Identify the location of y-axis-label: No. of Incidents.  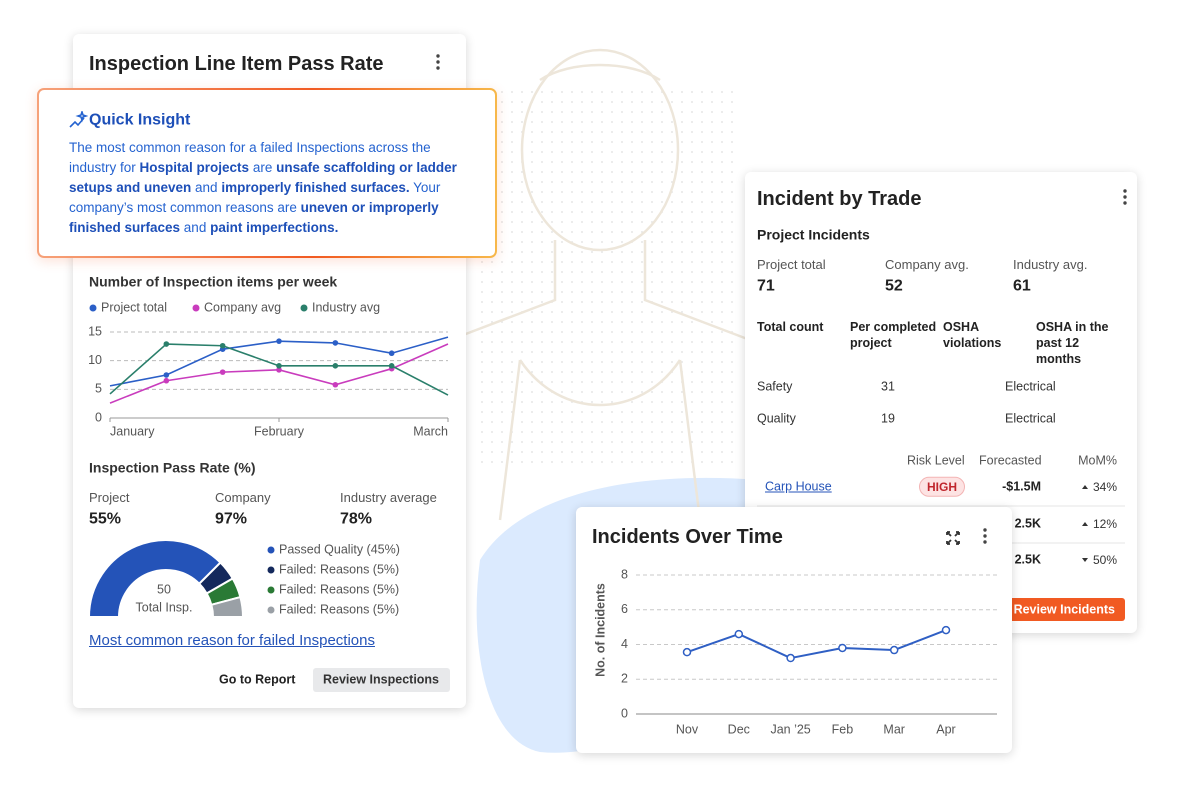
(600, 630).